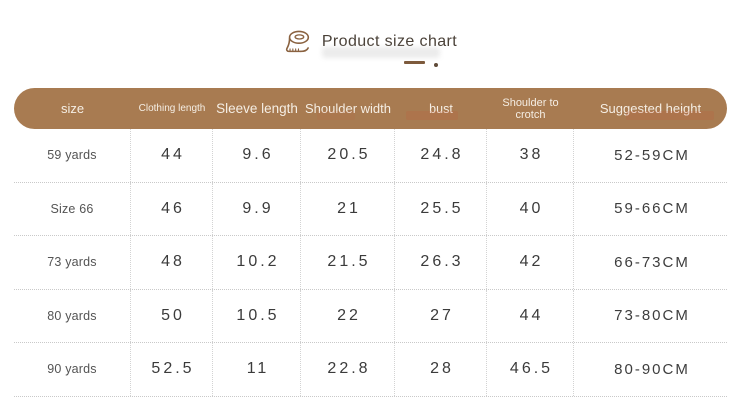 Image resolution: width=740 pixels, height=406 pixels. Describe the element at coordinates (297, 41) in the screenshot. I see `tape-measure-icon` at that location.